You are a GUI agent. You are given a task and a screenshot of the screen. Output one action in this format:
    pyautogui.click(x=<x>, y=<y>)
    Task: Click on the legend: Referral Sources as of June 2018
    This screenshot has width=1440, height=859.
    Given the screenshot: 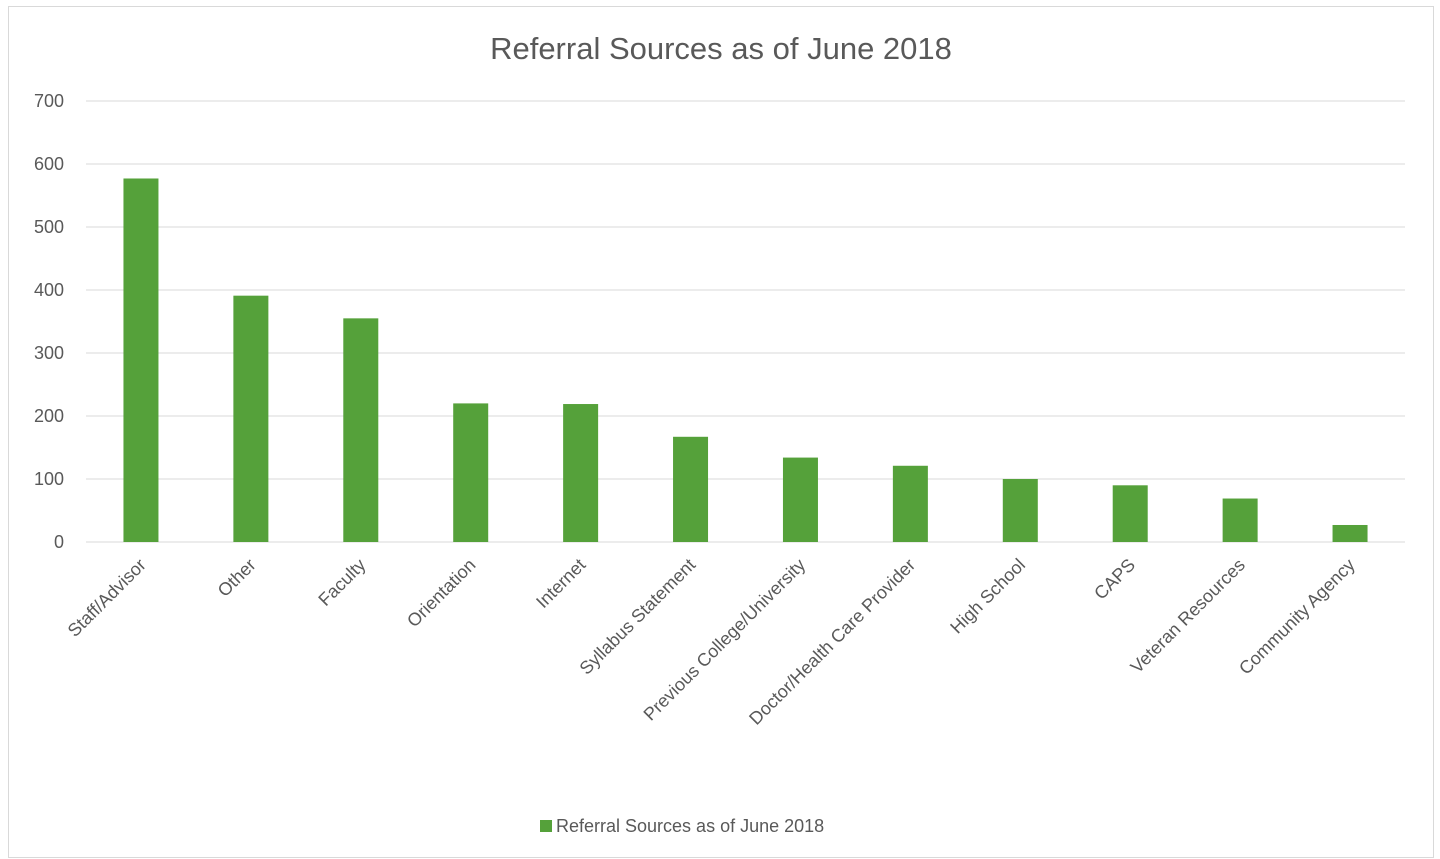 What is the action you would take?
    pyautogui.click(x=682, y=826)
    